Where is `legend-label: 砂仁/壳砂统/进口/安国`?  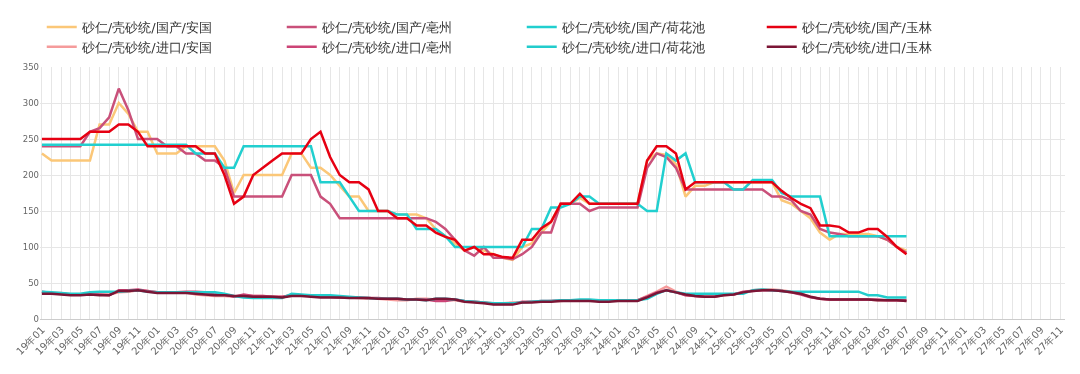 legend-label: 砂仁/壳砂统/进口/安国 is located at coordinates (146, 47).